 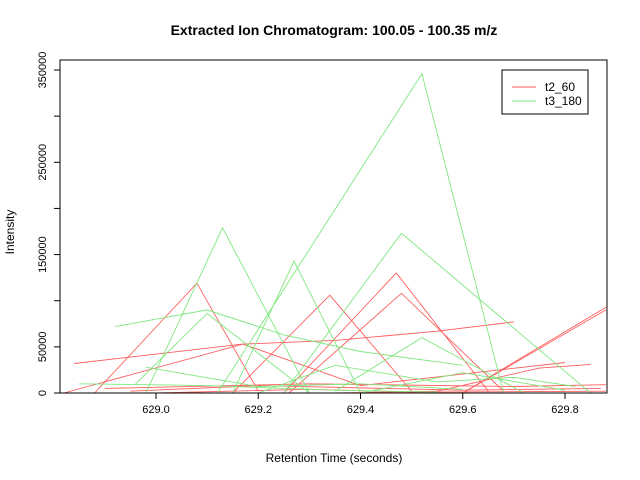 What do you see at coordinates (463, 410) in the screenshot?
I see `x-tick-label: 629.6` at bounding box center [463, 410].